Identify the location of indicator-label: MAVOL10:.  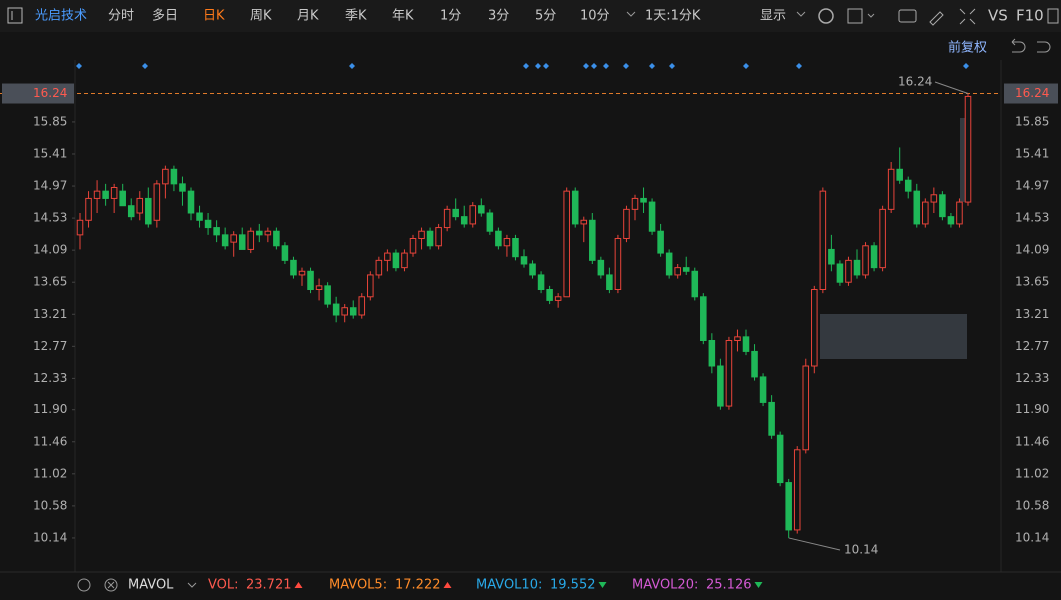
(509, 585).